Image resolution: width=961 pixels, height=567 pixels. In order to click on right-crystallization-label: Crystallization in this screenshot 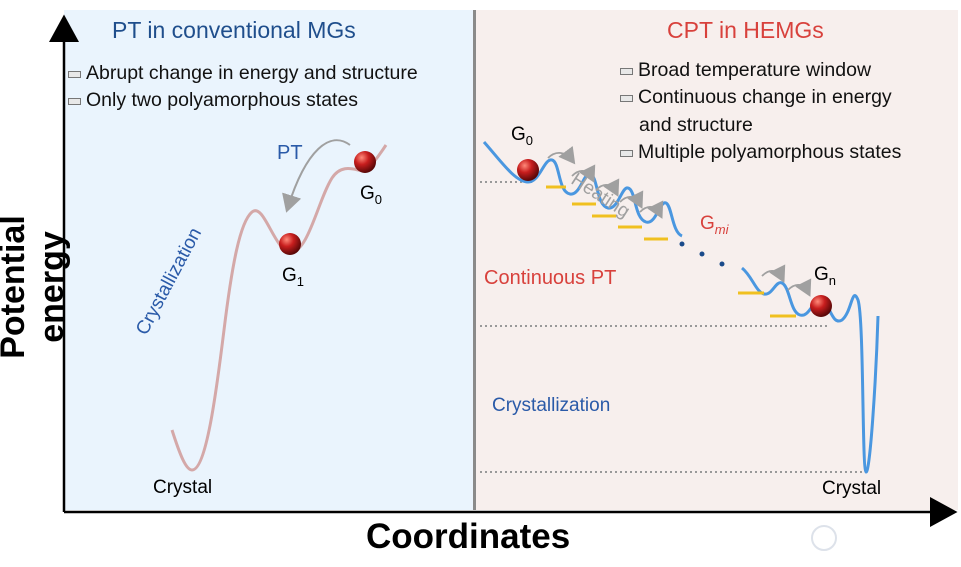, I will do `click(551, 405)`.